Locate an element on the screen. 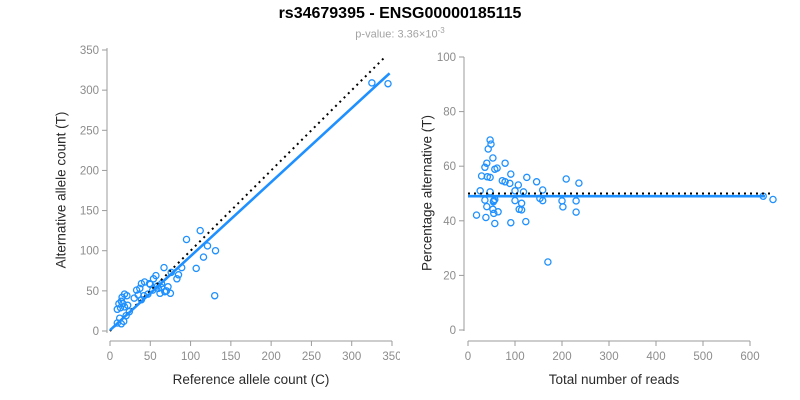 Image resolution: width=800 pixels, height=400 pixels. pvalue-text: p-value: 3.36×10 is located at coordinates (396, 34).